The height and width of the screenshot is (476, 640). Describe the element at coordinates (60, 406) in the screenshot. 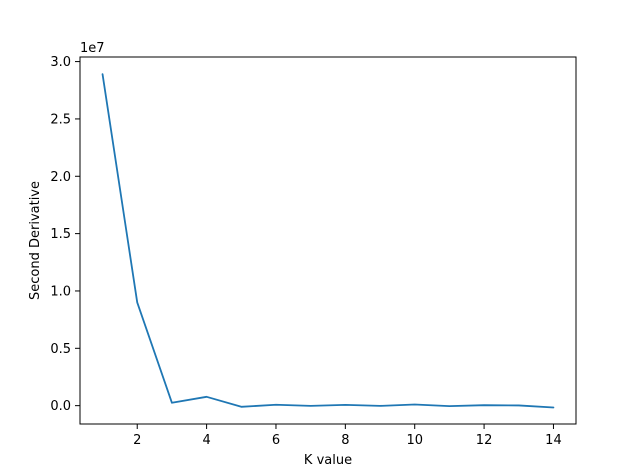

I see `y-tick-label: 0.0` at that location.